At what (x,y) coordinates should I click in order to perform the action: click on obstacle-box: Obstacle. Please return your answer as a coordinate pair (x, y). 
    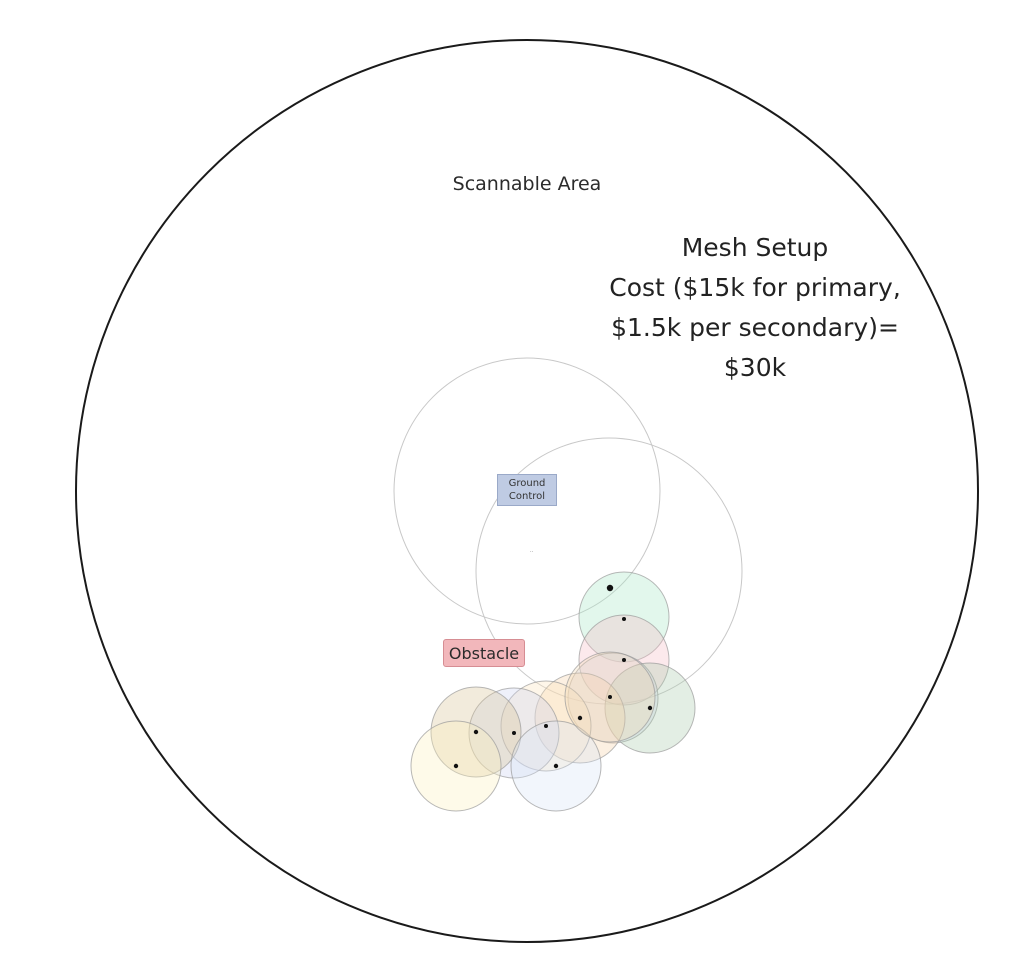
    Looking at the image, I should click on (484, 653).